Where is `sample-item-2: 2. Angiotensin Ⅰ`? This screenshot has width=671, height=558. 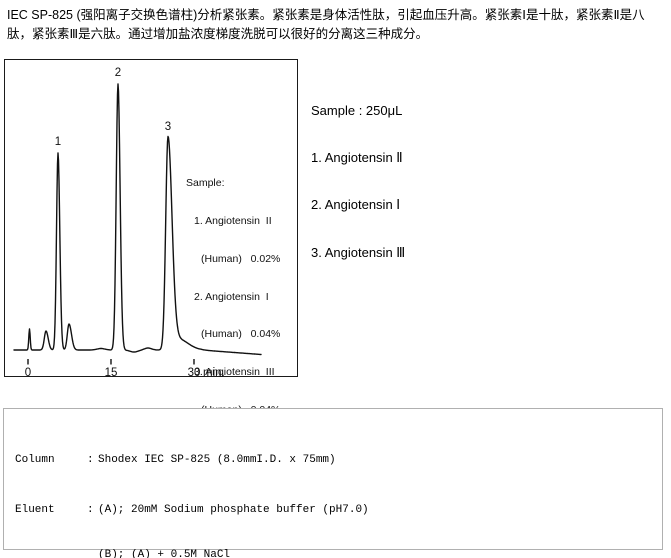
sample-item-2: 2. Angiotensin Ⅰ is located at coordinates (356, 205).